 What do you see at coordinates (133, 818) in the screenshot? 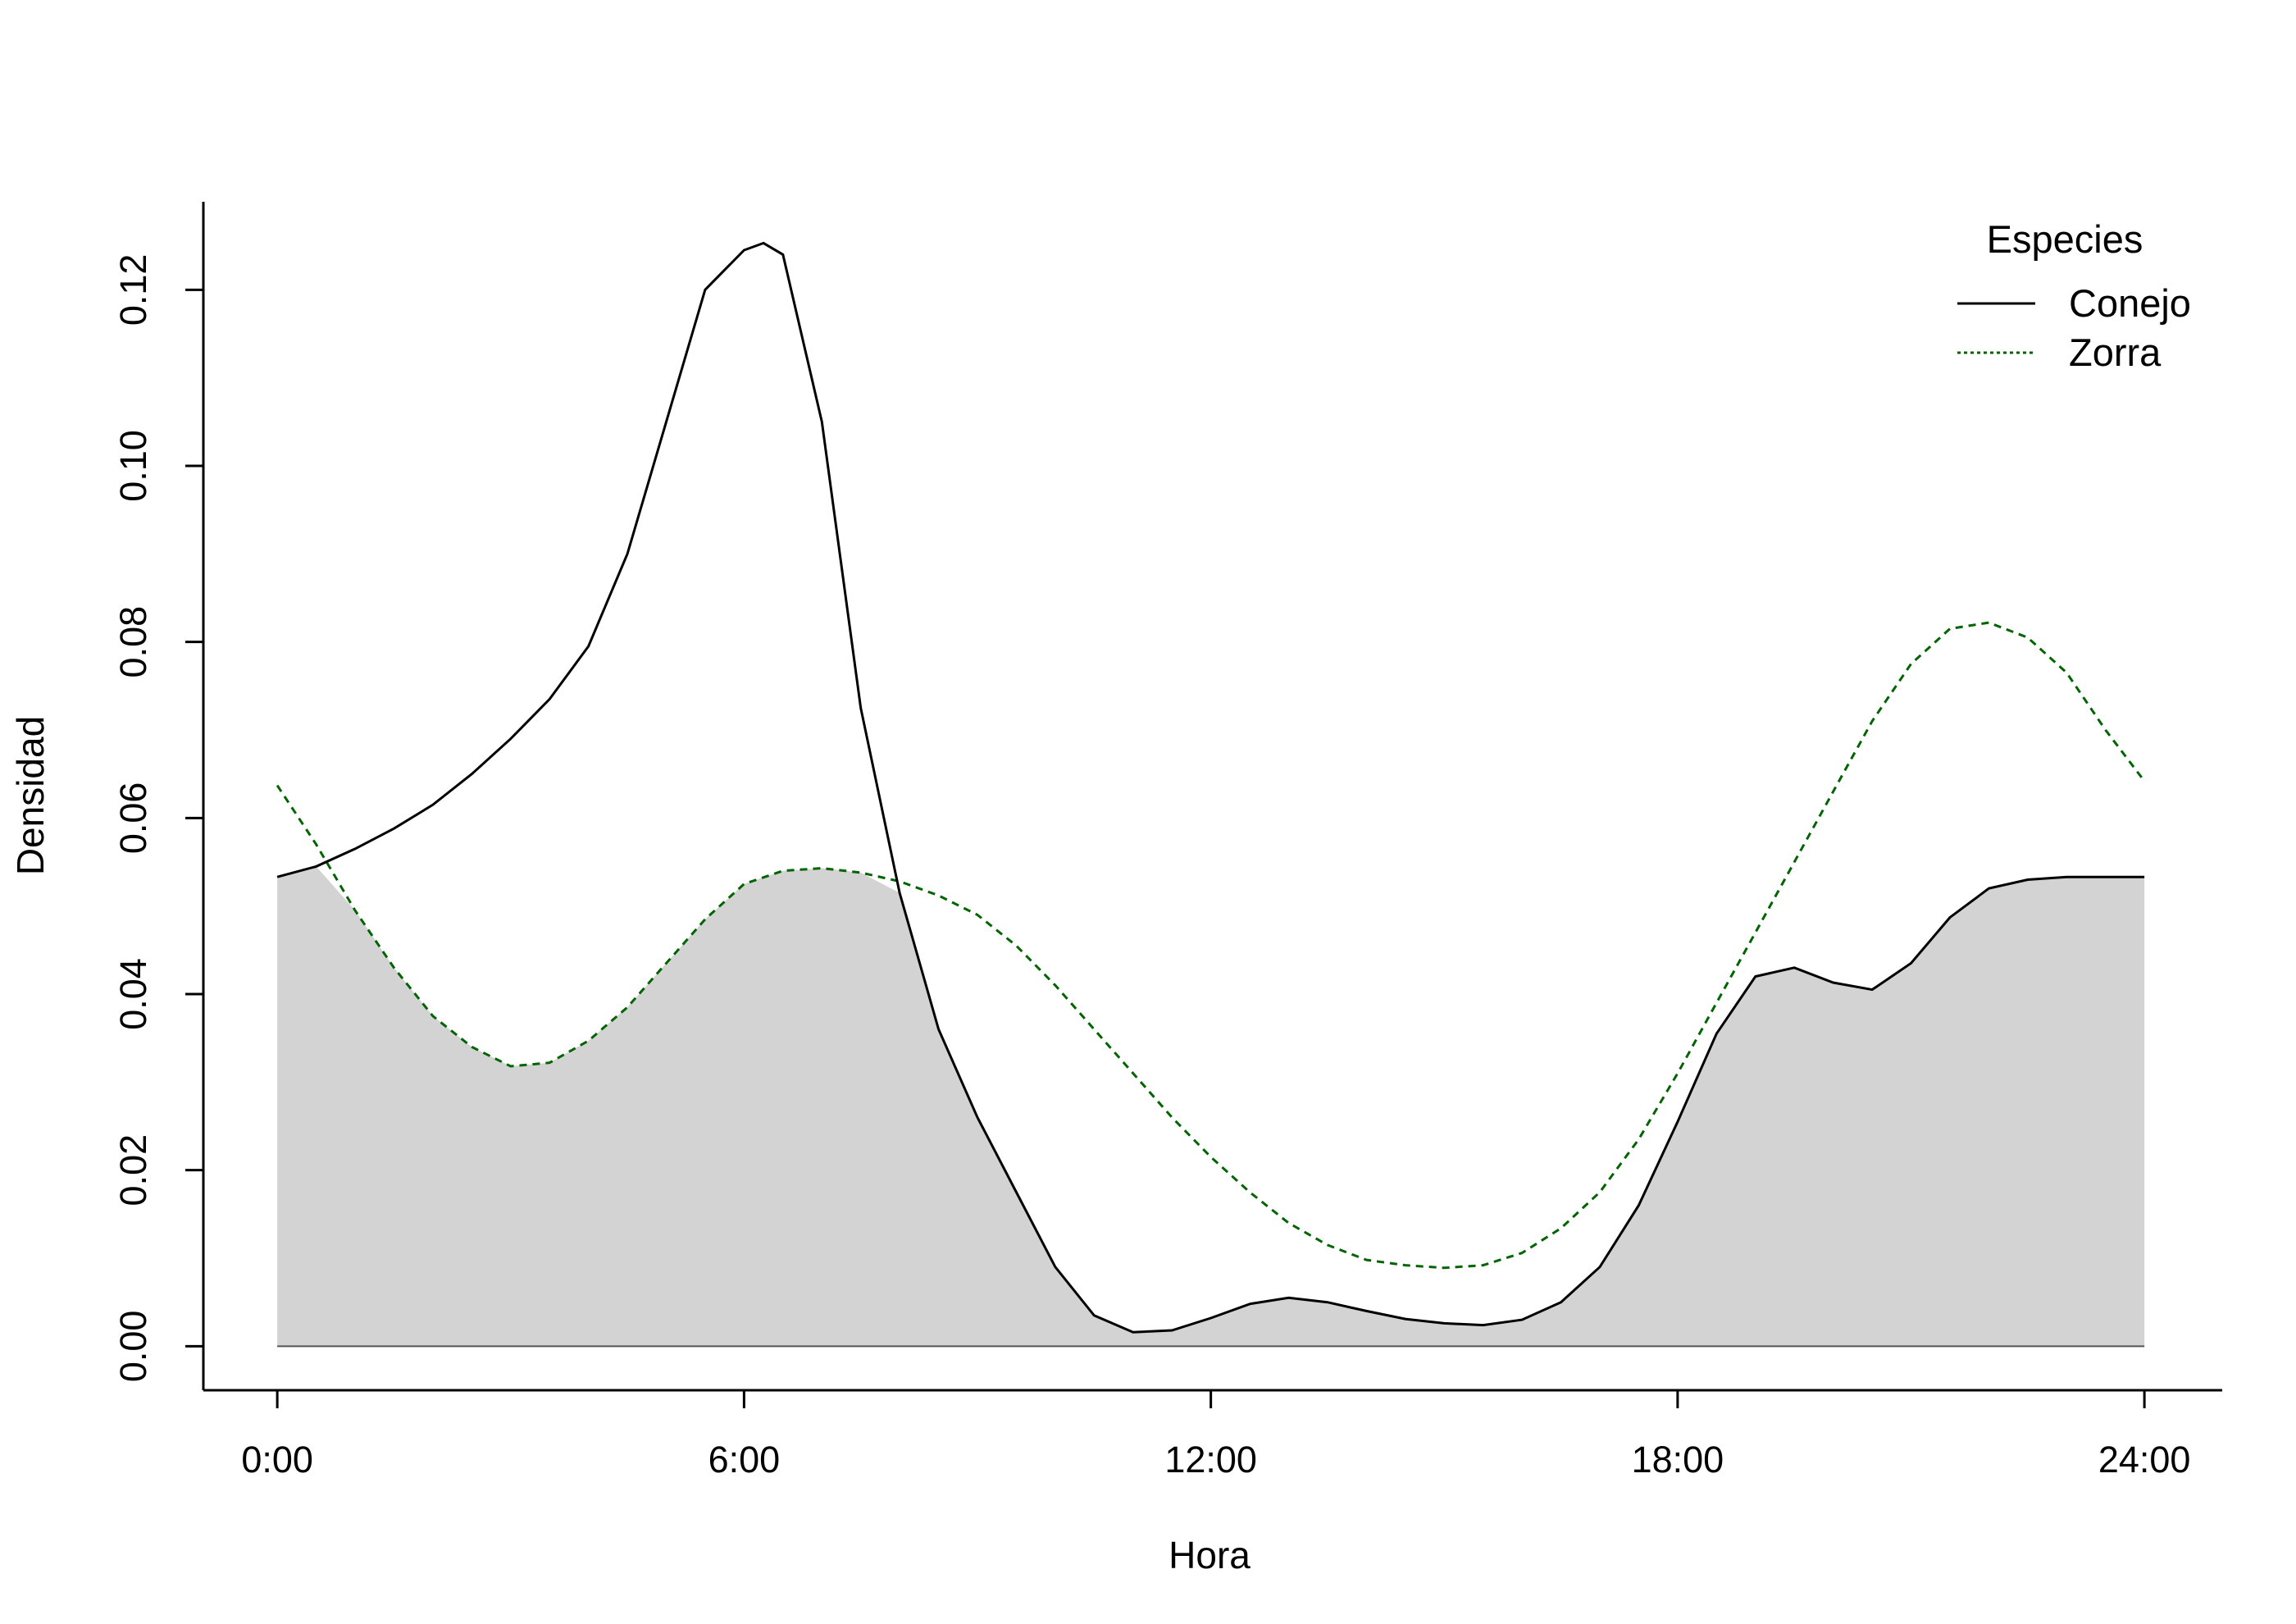
I see `y-tick-label: 0.06` at bounding box center [133, 818].